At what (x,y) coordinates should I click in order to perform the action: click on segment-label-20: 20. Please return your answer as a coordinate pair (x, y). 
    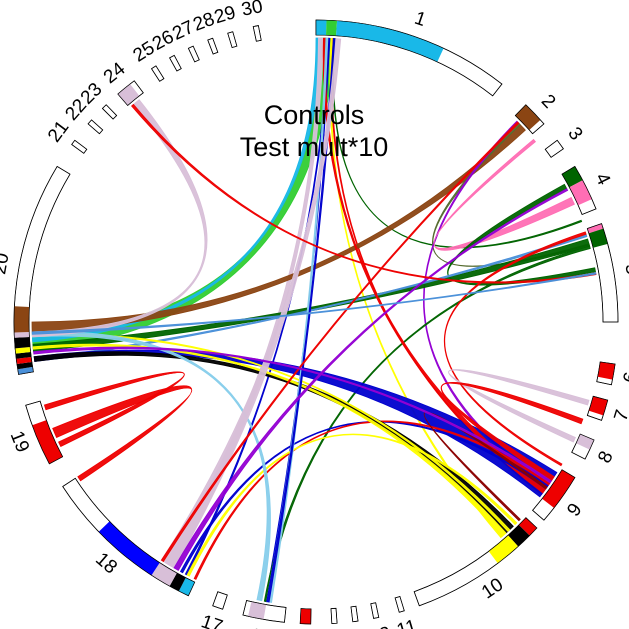
    Looking at the image, I should click on (7, 263).